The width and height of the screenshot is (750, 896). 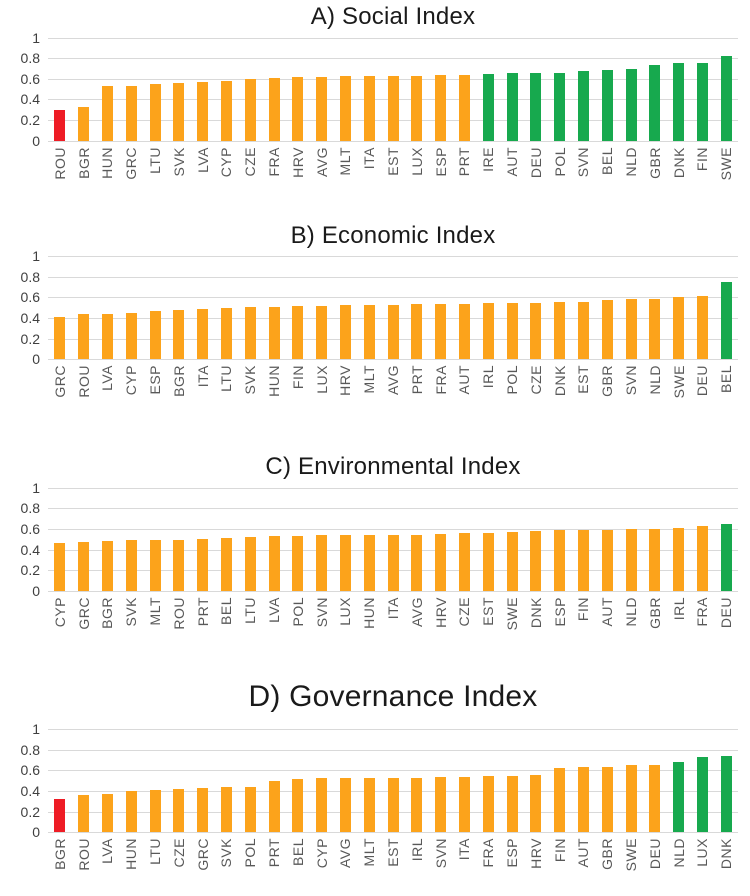 What do you see at coordinates (726, 794) in the screenshot?
I see `bar-dnk` at bounding box center [726, 794].